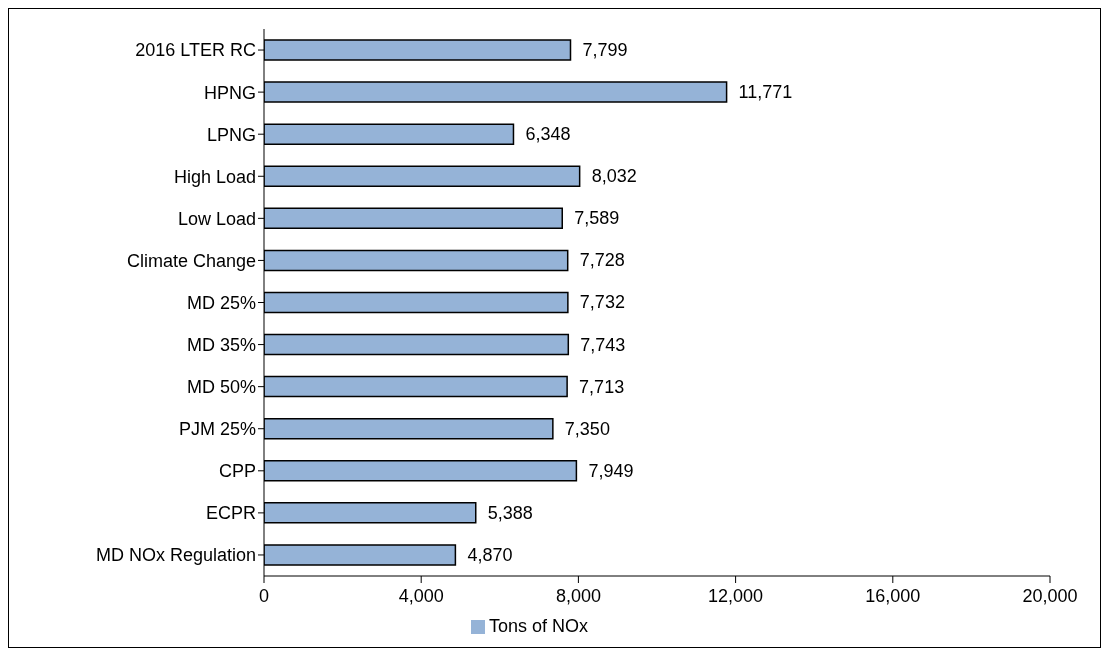  Describe the element at coordinates (221, 344) in the screenshot. I see `y-tick-label: MD 35%` at that location.